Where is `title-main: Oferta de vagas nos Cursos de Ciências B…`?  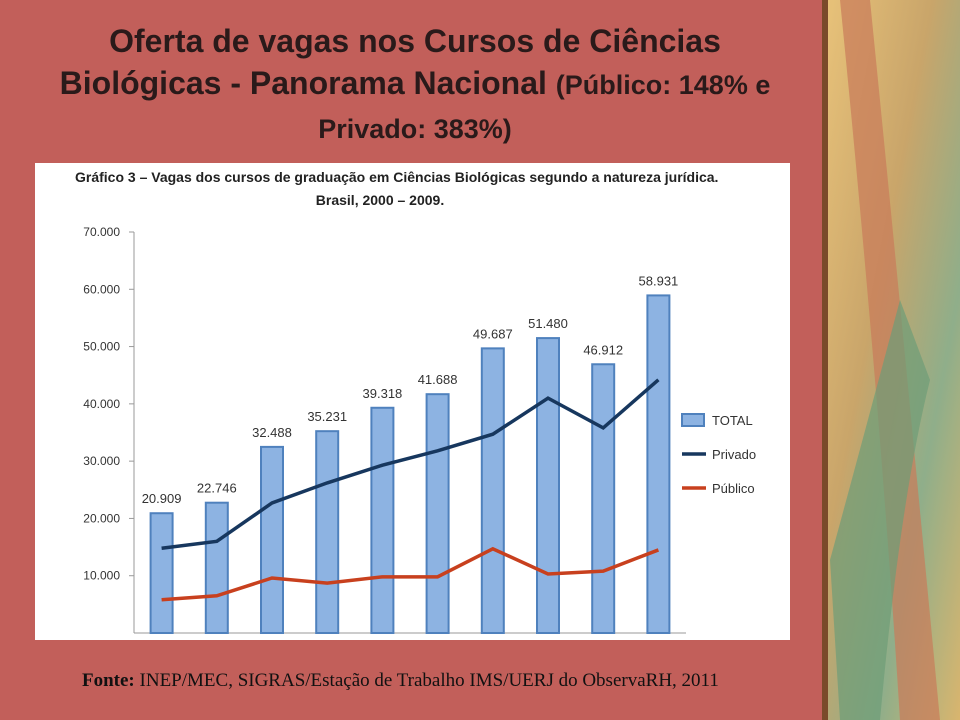 title-main: Oferta de vagas nos Cursos de Ciências B… is located at coordinates (390, 62).